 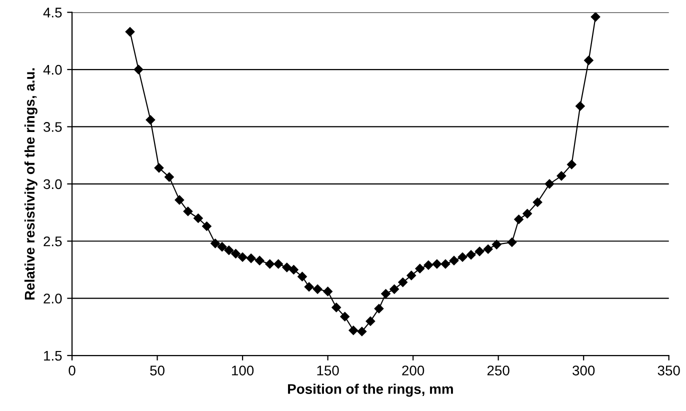 I want to click on x-tick-label: 250, so click(x=498, y=371).